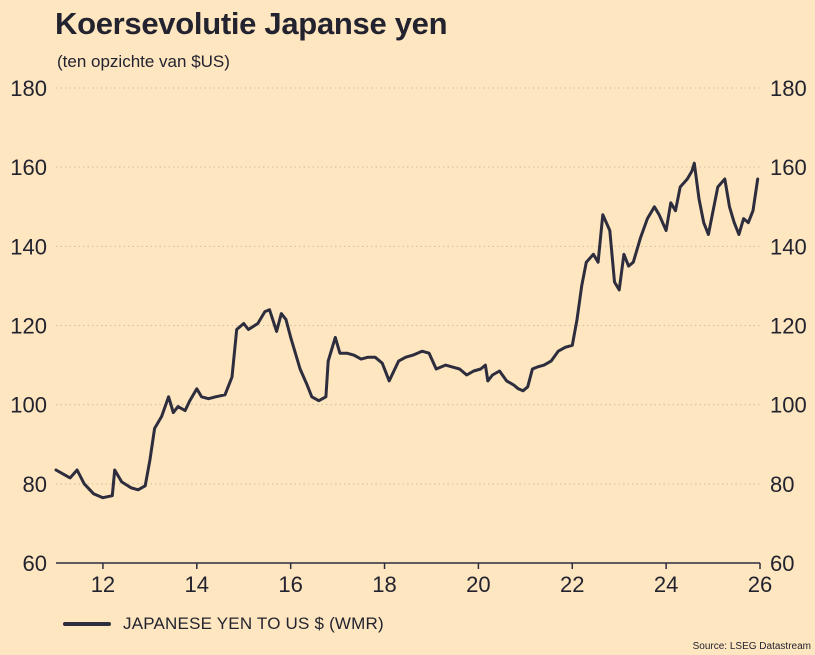 Image resolution: width=815 pixels, height=655 pixels. I want to click on legend: JAPANESE YEN TO US $ (WMR), so click(223, 624).